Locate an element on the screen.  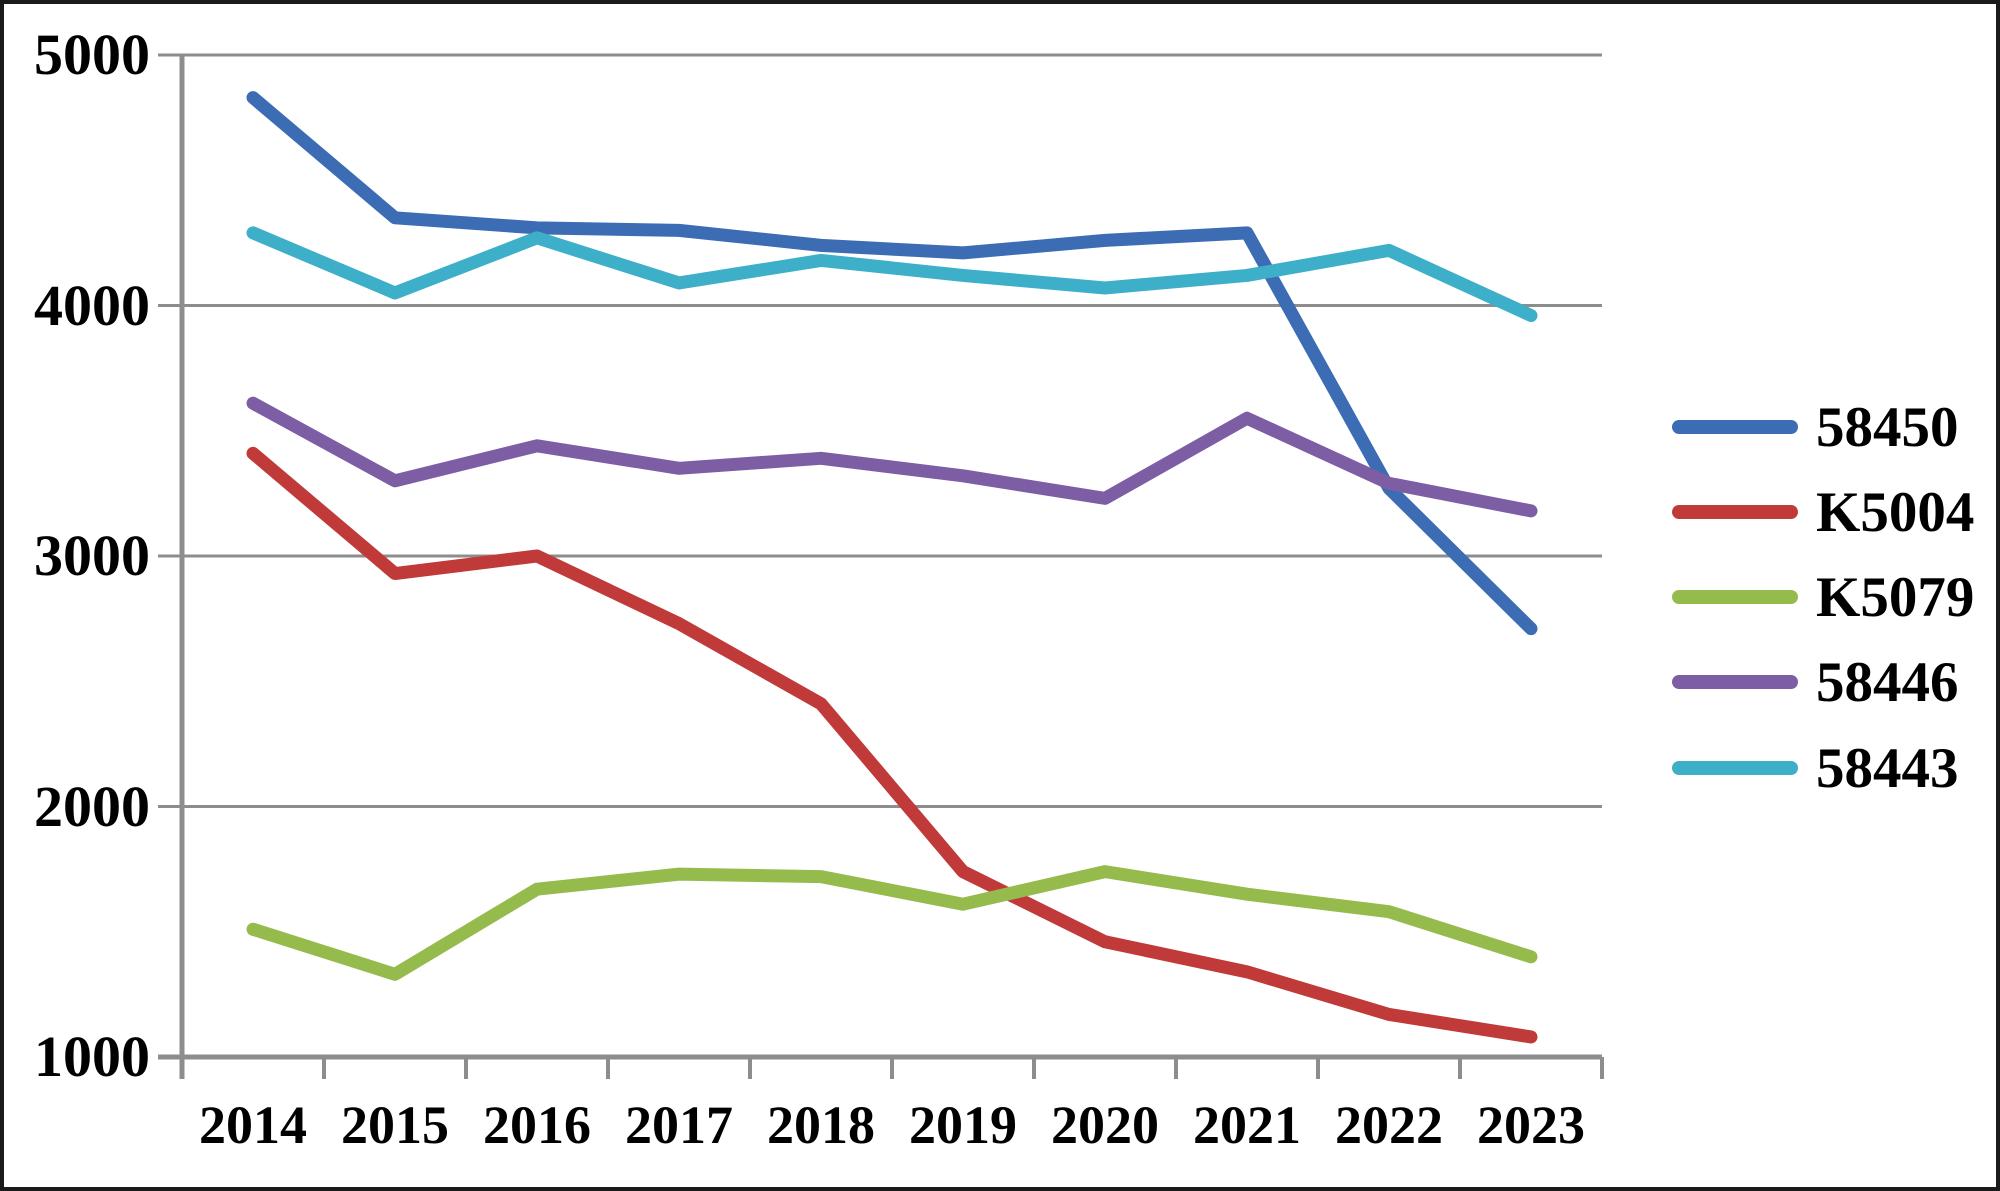
legend-label-58446: 58446 is located at coordinates (1887, 682).